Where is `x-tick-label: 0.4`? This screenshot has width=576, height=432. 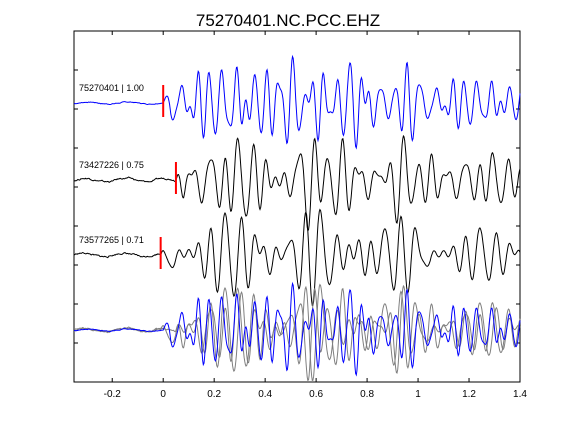 x-tick-label: 0.4 is located at coordinates (265, 394).